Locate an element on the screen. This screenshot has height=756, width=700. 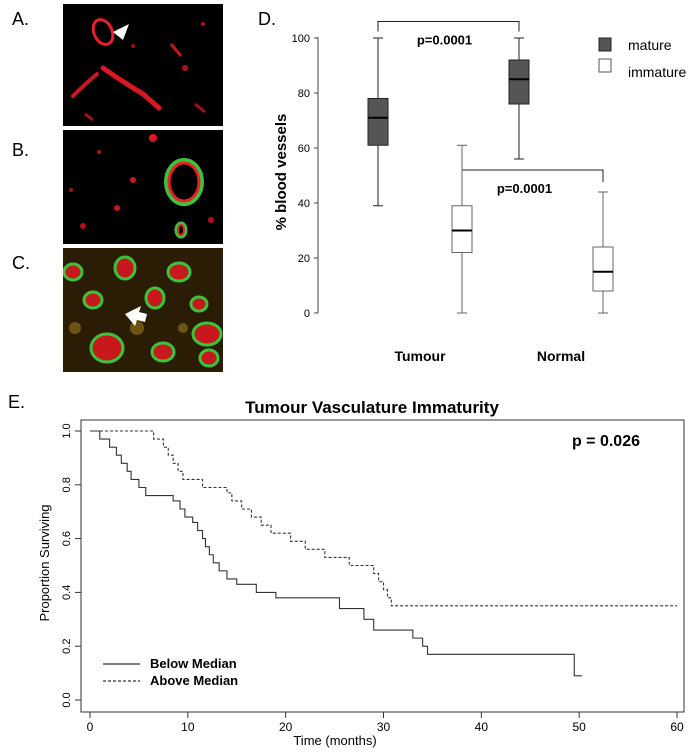
chart-d-annotations: p=0.0001 p=0.0001 is located at coordinates (490, 108).